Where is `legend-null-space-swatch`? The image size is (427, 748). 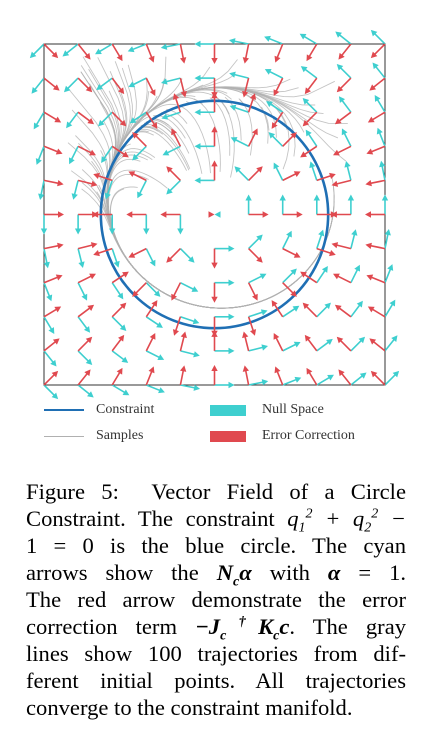
legend-null-space-swatch is located at coordinates (228, 410).